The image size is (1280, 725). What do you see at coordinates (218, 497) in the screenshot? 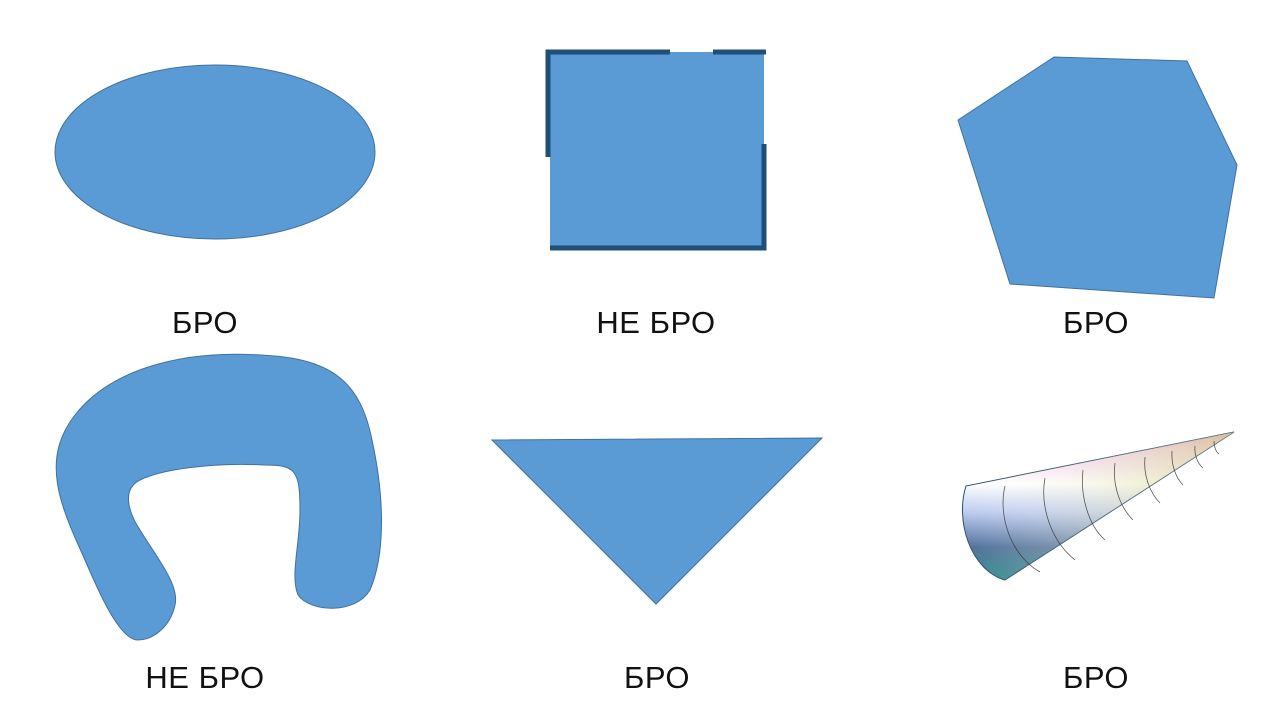
I see `horseshoe-shape` at bounding box center [218, 497].